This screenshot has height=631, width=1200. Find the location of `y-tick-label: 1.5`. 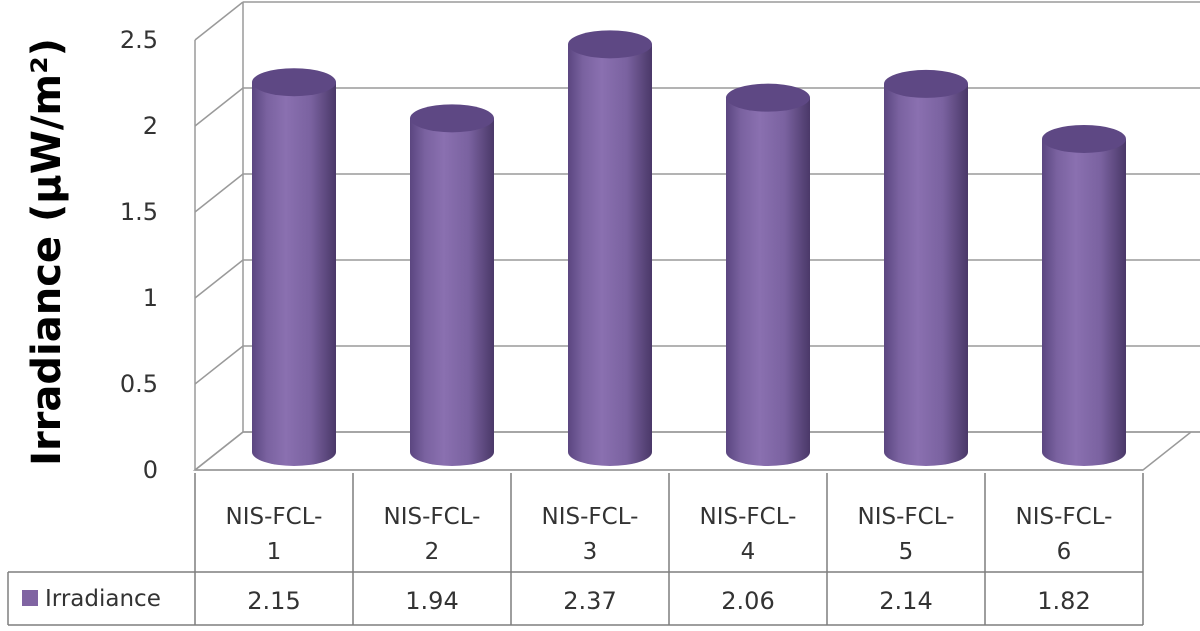

y-tick-label: 1.5 is located at coordinates (139, 212).